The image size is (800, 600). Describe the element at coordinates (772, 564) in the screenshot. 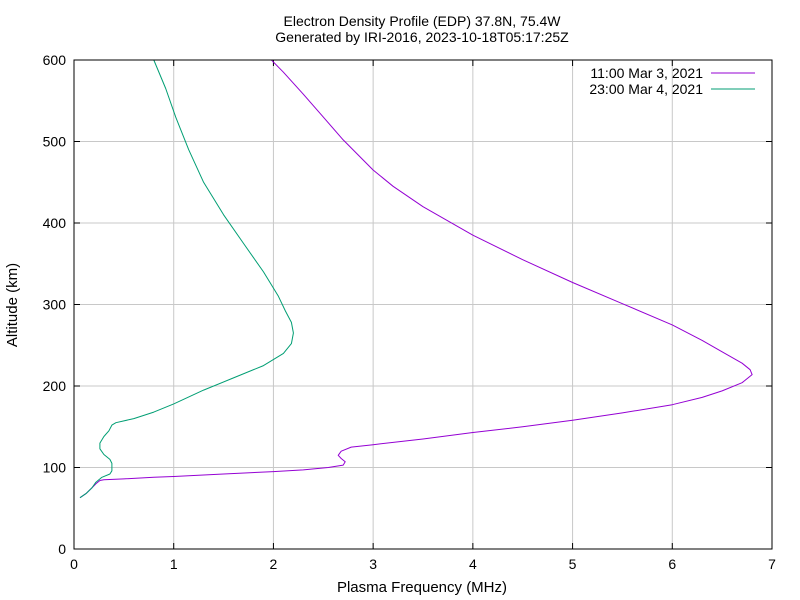

I see `x-tick-label: 7` at that location.